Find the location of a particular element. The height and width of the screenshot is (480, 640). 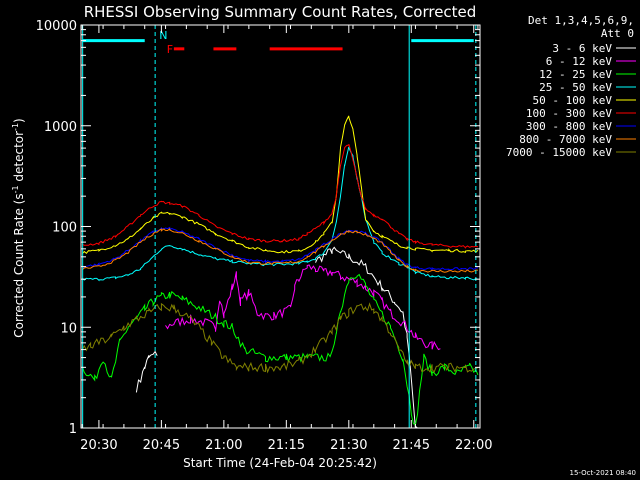

x-tick-label-2: 21:00 is located at coordinates (223, 445).